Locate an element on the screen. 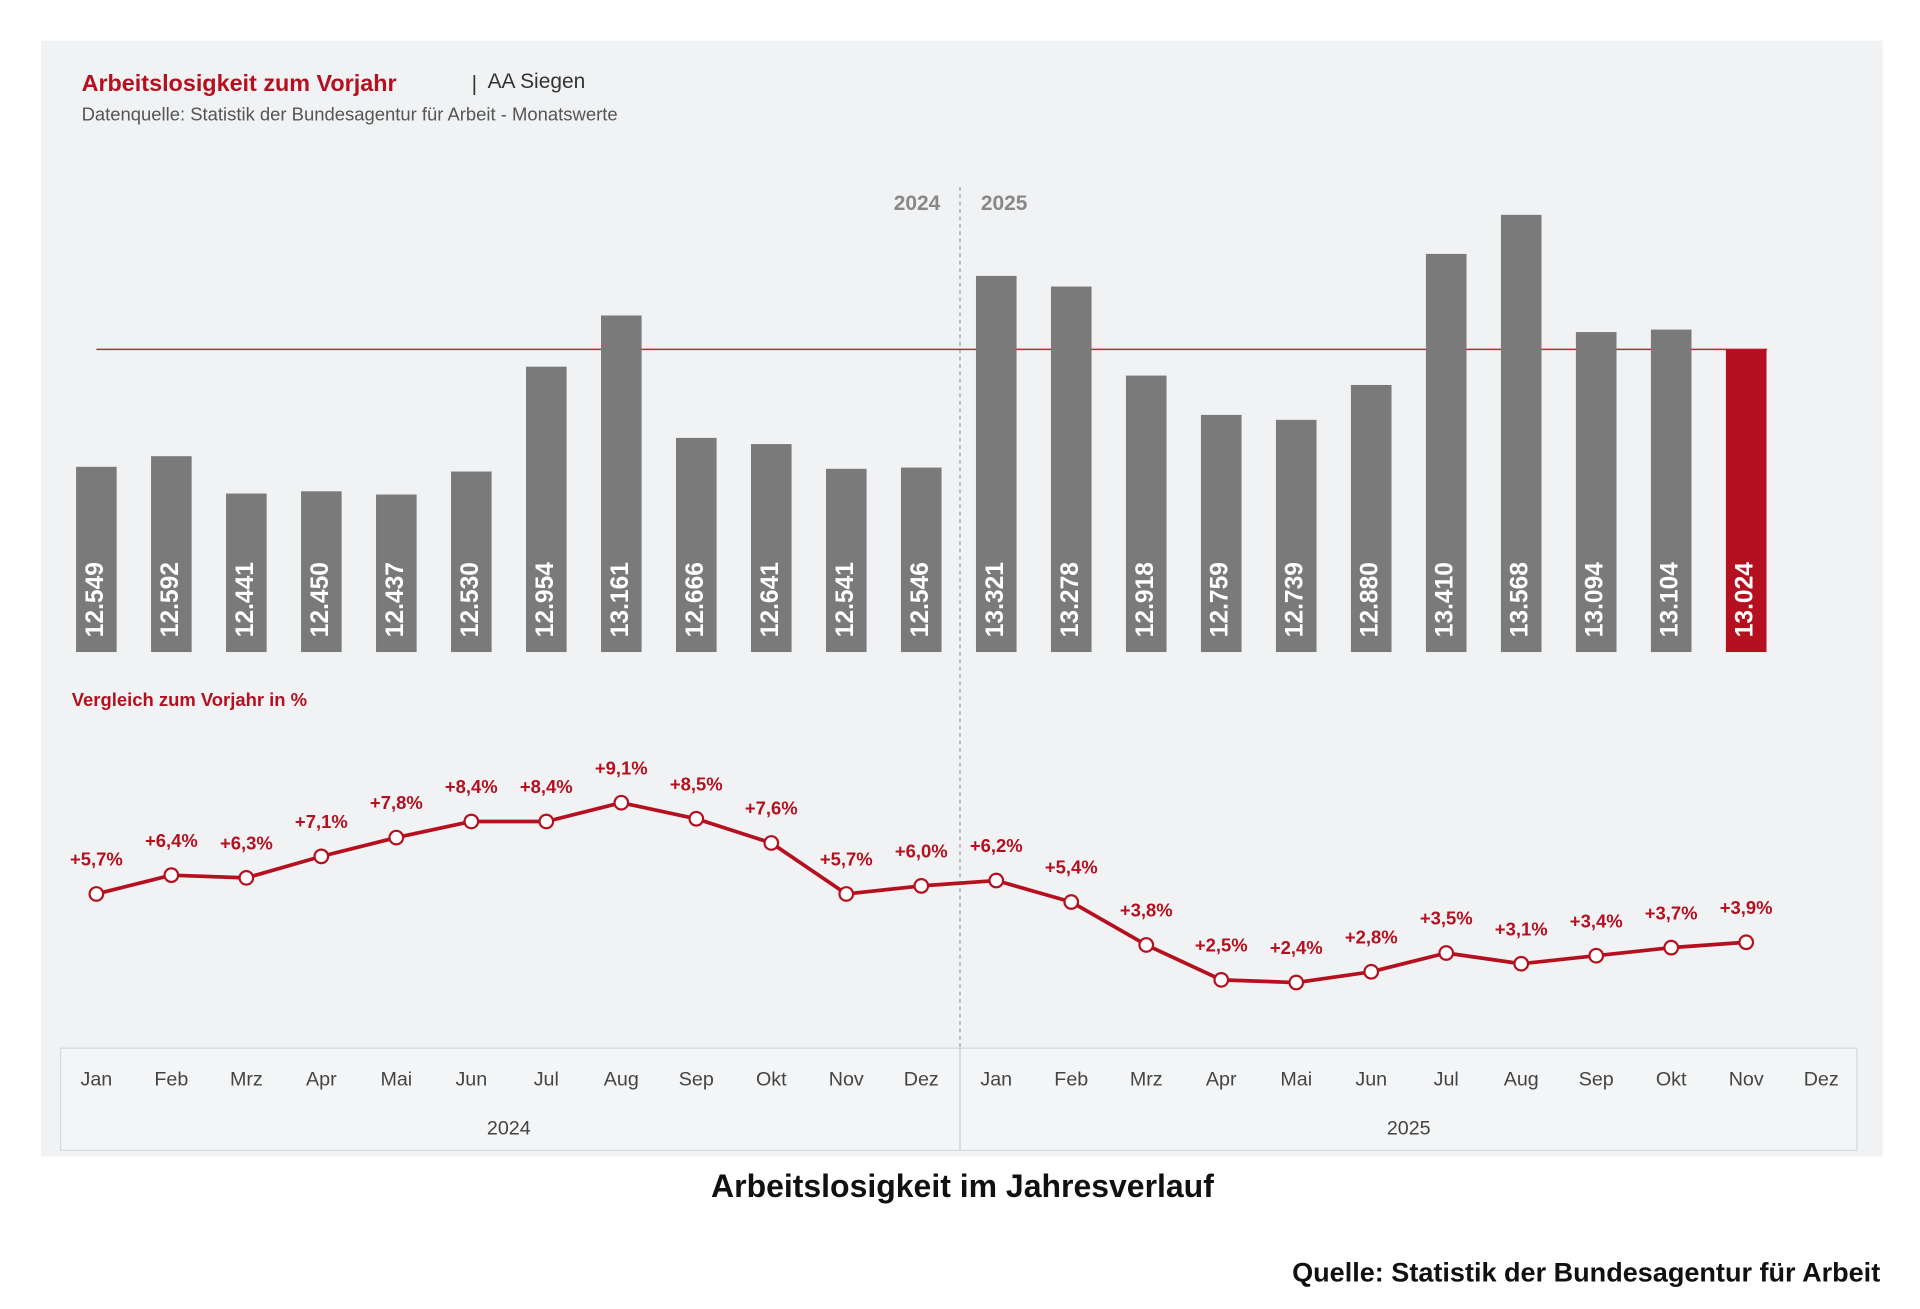 The image size is (1920, 1309). line-value-label: +3,5% is located at coordinates (1446, 918).